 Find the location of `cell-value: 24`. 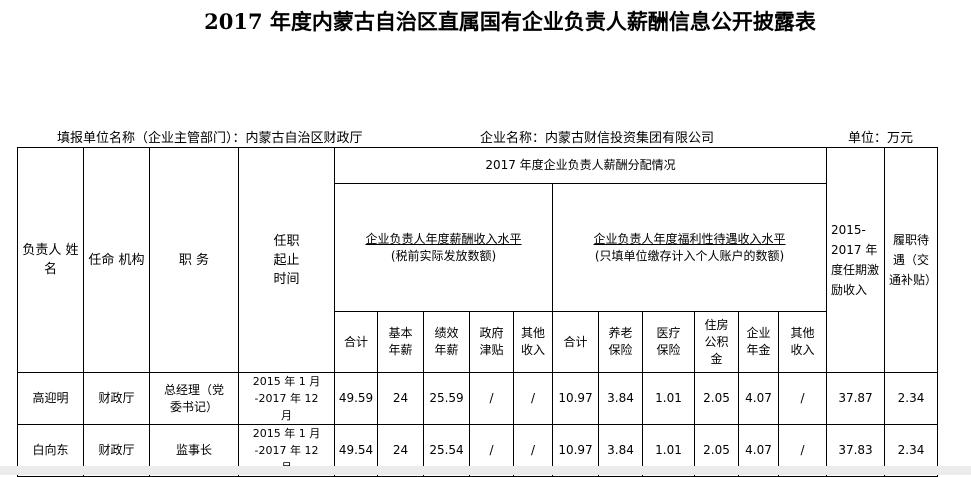

cell-value: 24 is located at coordinates (400, 398).